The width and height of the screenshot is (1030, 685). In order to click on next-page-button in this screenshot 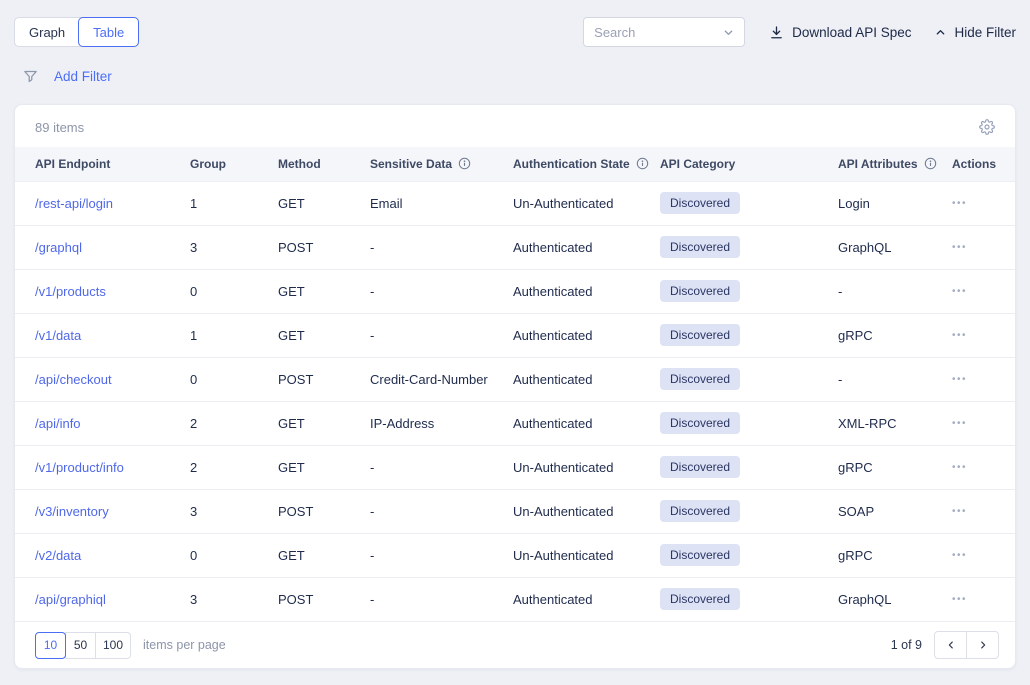, I will do `click(982, 645)`.